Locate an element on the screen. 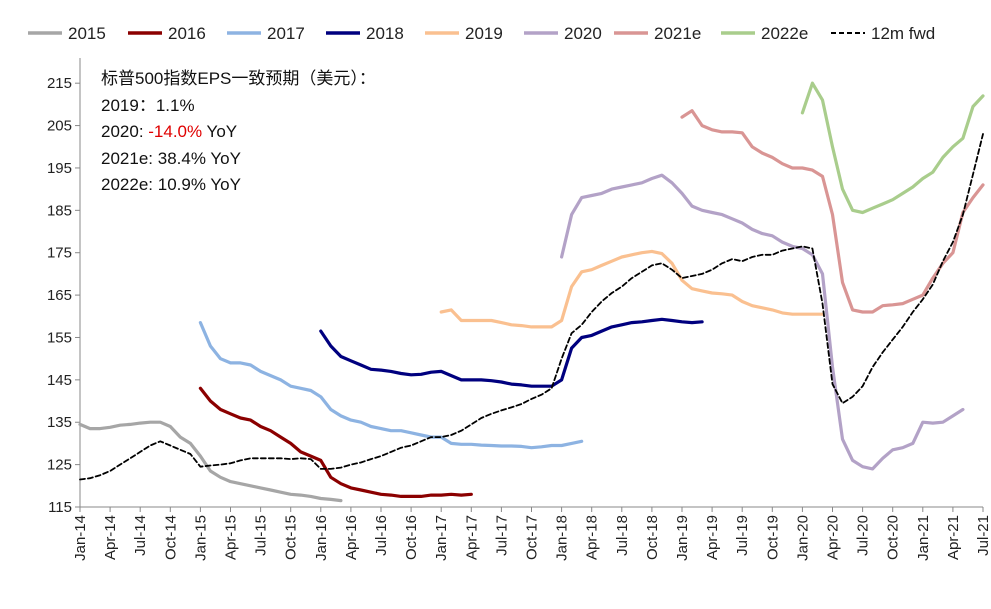 This screenshot has width=991, height=609. x-tick-label: Jul-15 is located at coordinates (261, 535).